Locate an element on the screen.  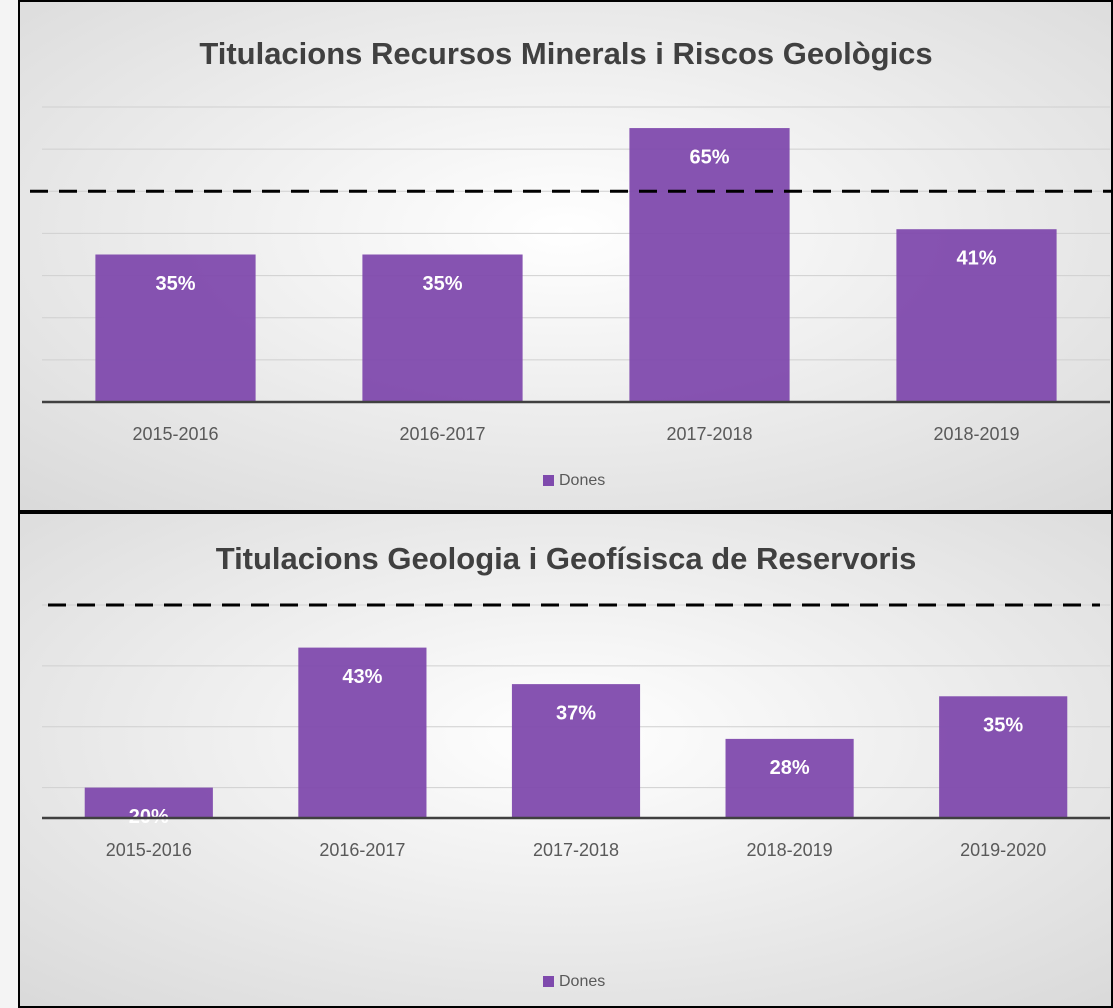
data-label: 43% is located at coordinates (362, 677).